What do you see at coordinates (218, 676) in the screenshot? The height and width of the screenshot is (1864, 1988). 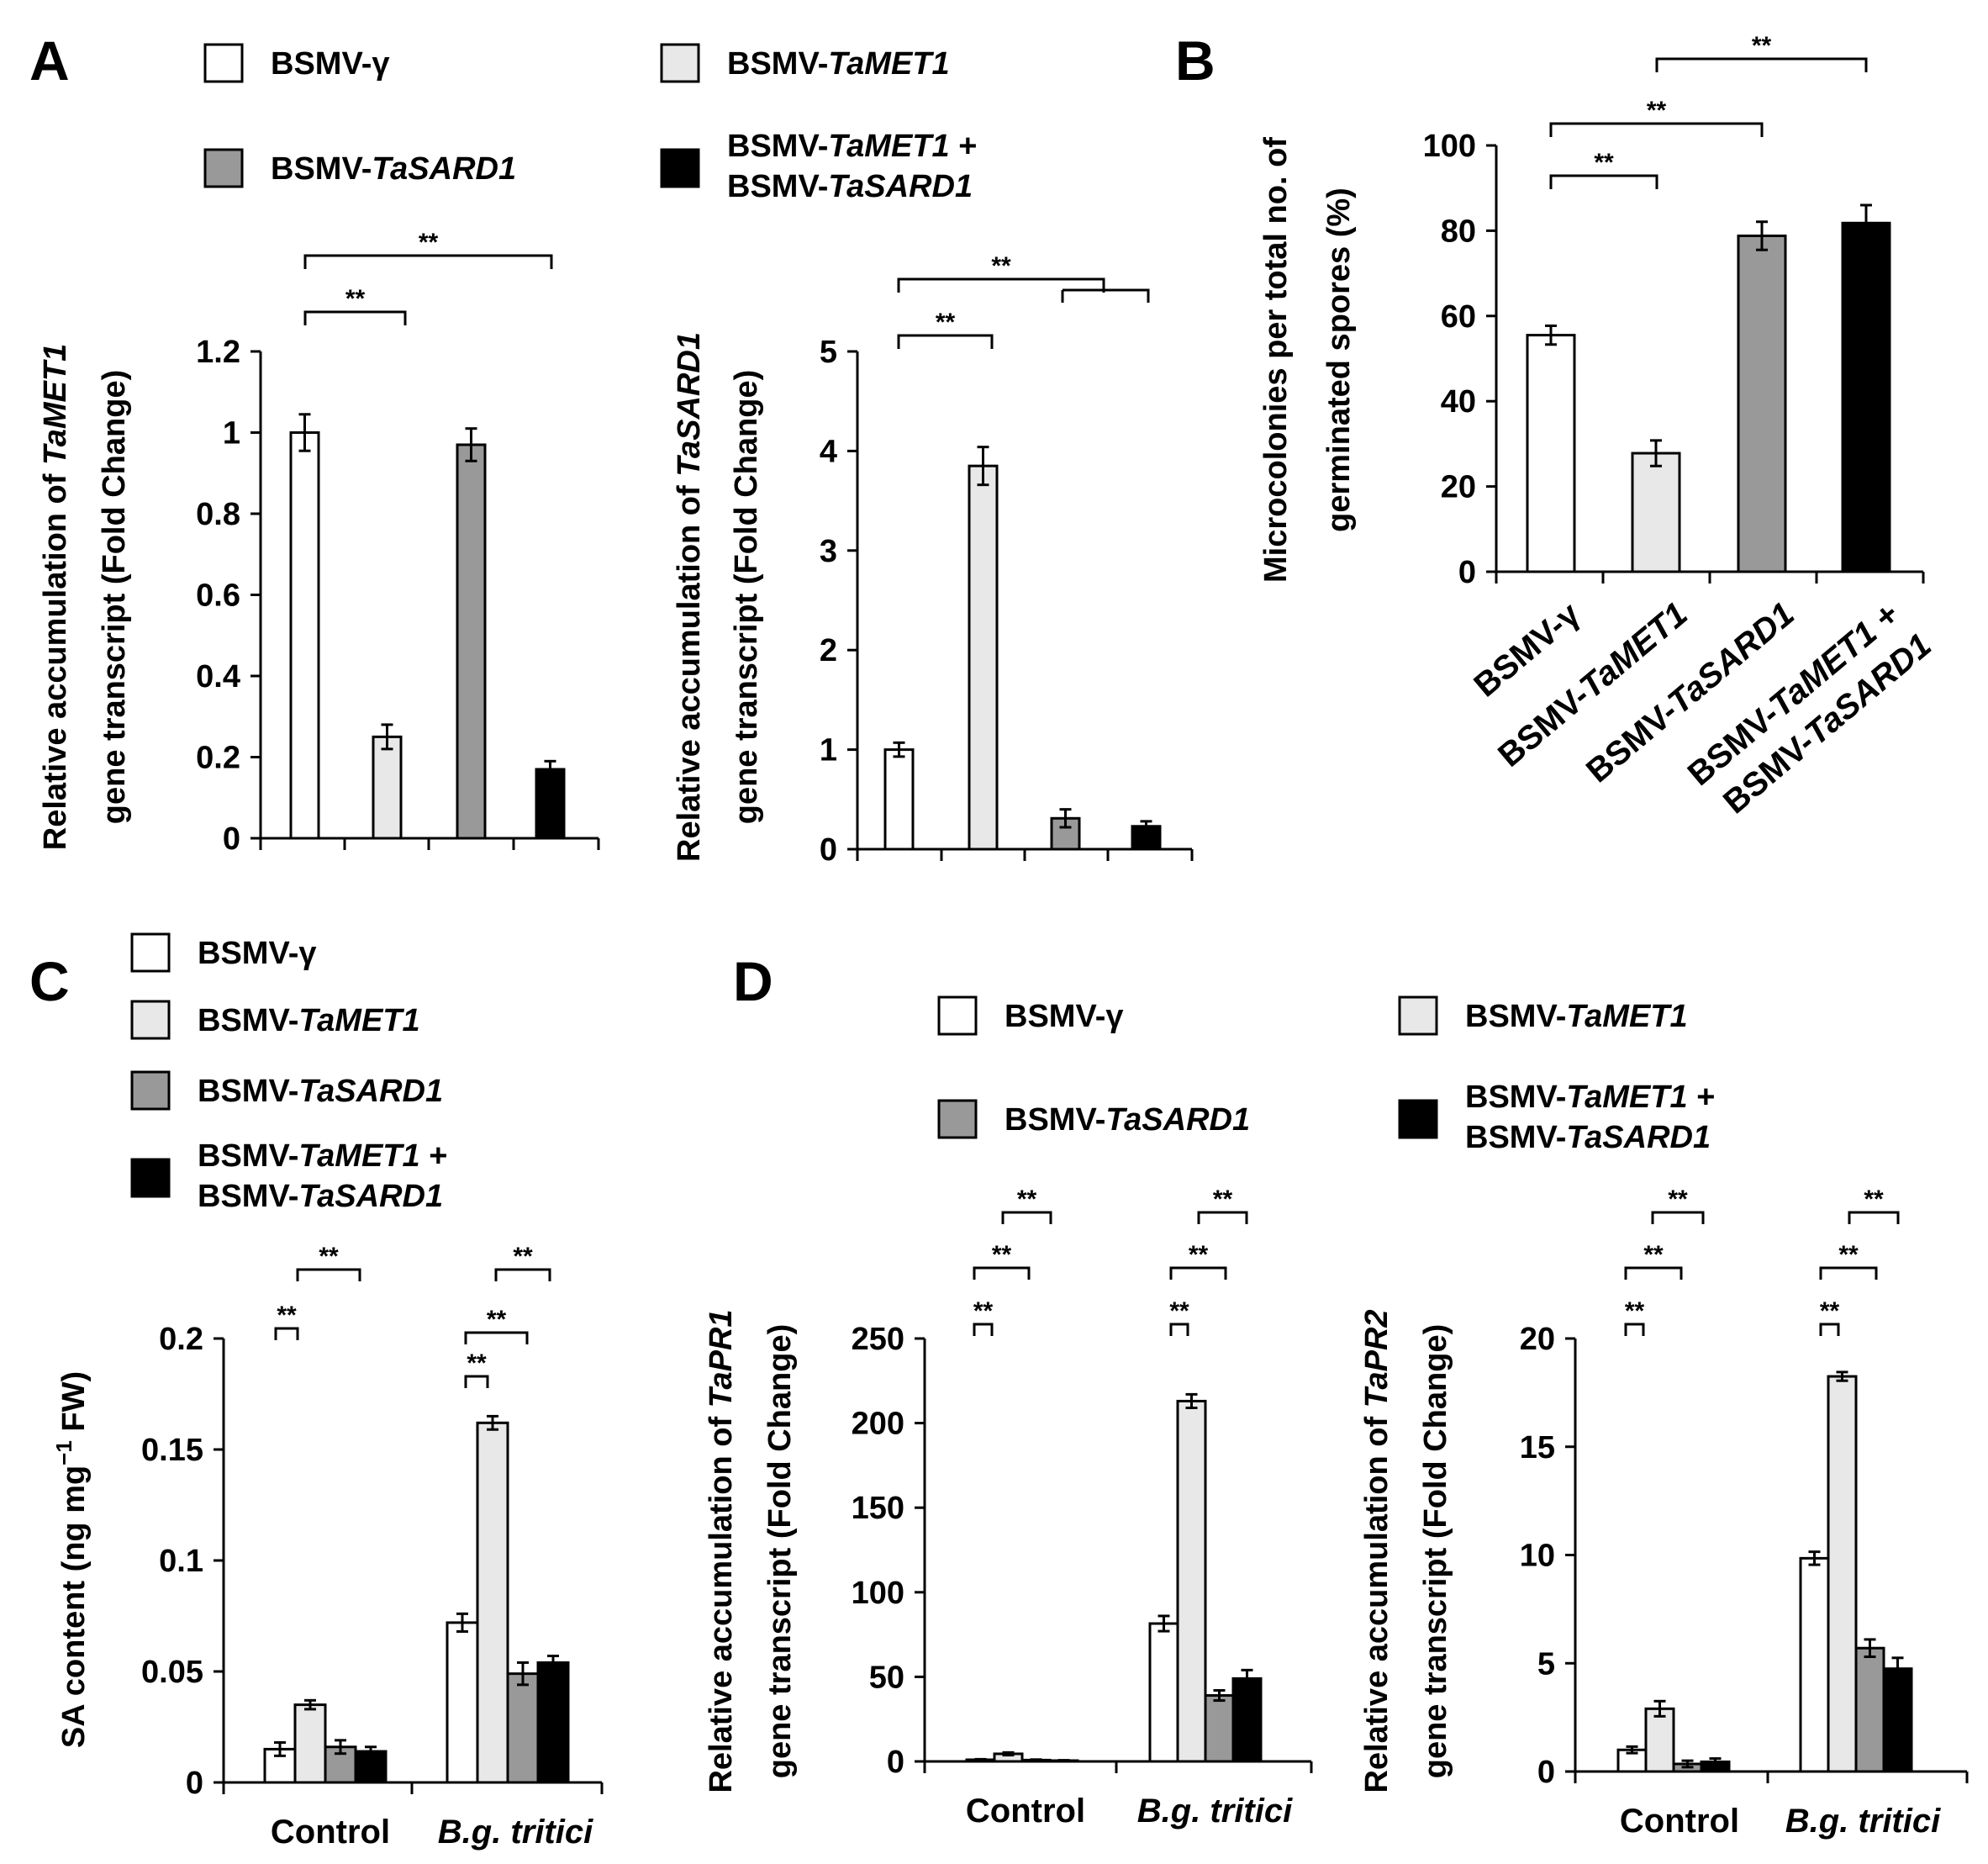 I see `chart-a1-ytick-label-2: 0.4` at bounding box center [218, 676].